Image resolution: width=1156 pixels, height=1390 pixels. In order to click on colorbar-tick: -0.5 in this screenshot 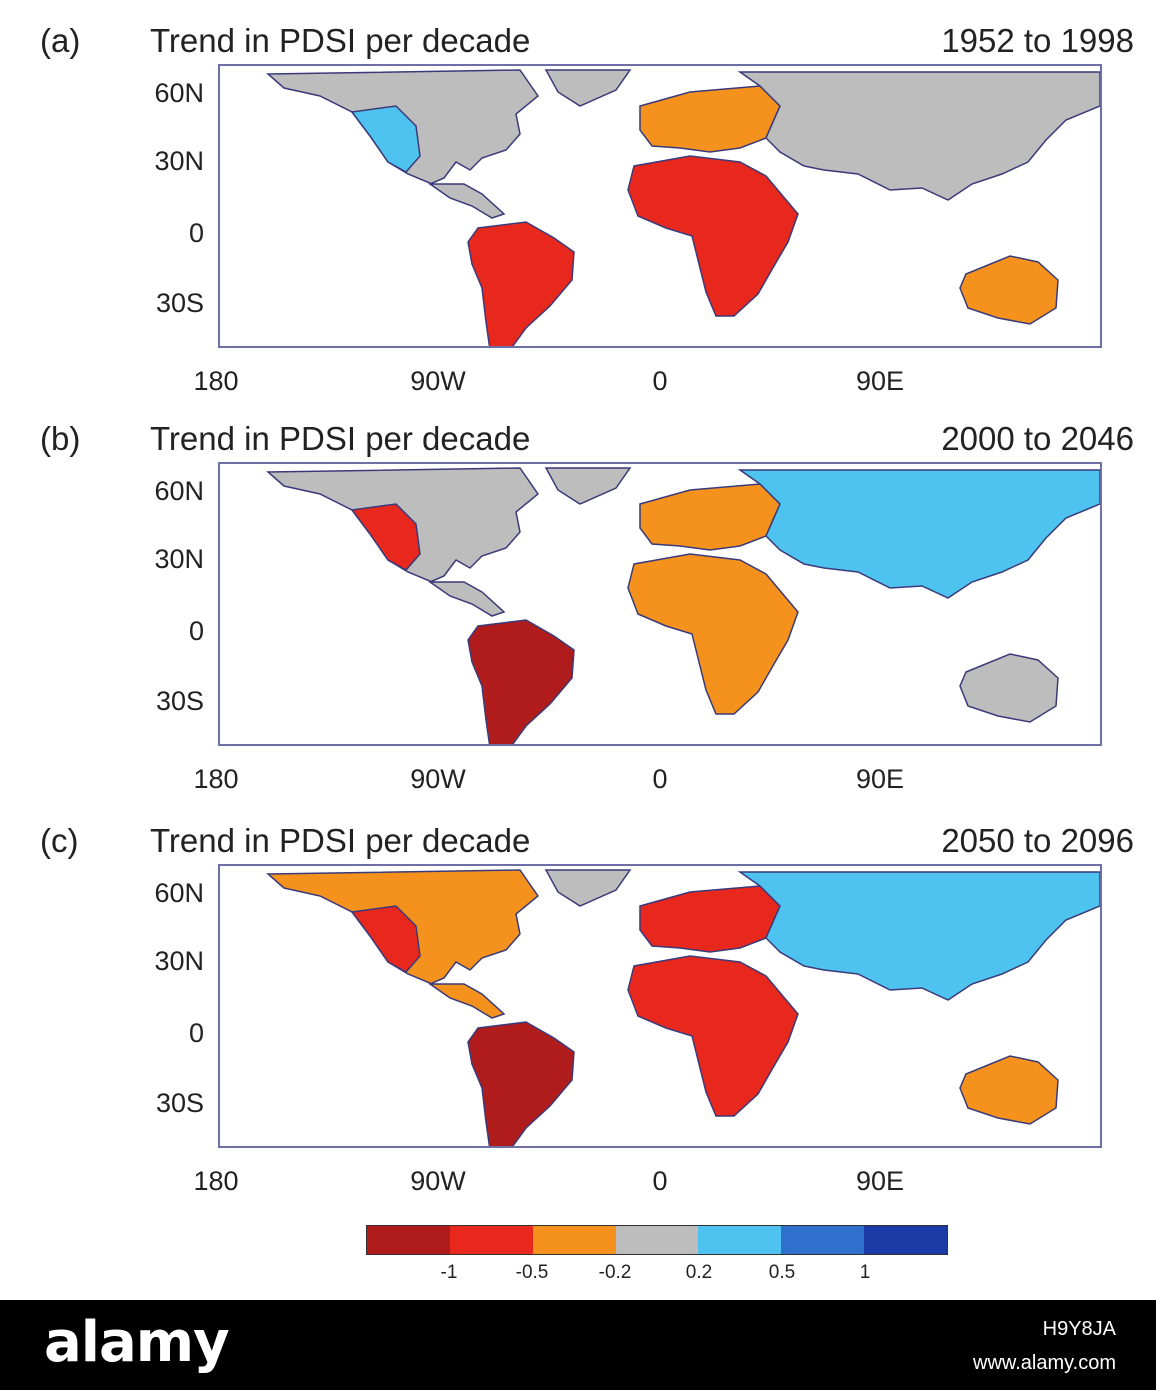, I will do `click(532, 1272)`.